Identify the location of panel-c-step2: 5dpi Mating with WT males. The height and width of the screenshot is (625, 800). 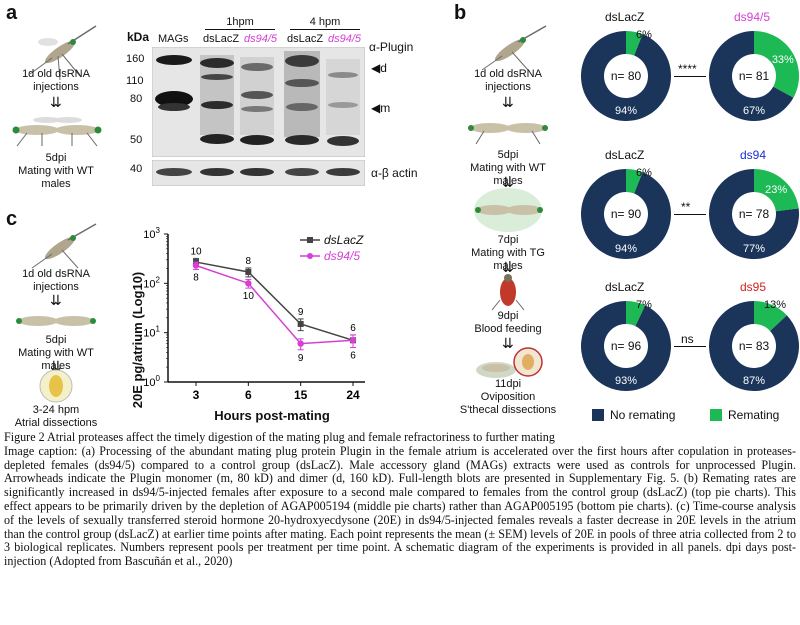
(56, 353).